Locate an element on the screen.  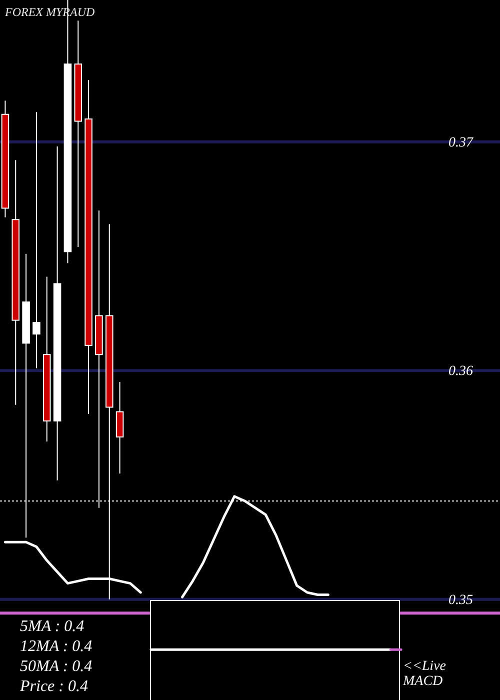
y-tick-label: 0.37 is located at coordinates (461, 142).